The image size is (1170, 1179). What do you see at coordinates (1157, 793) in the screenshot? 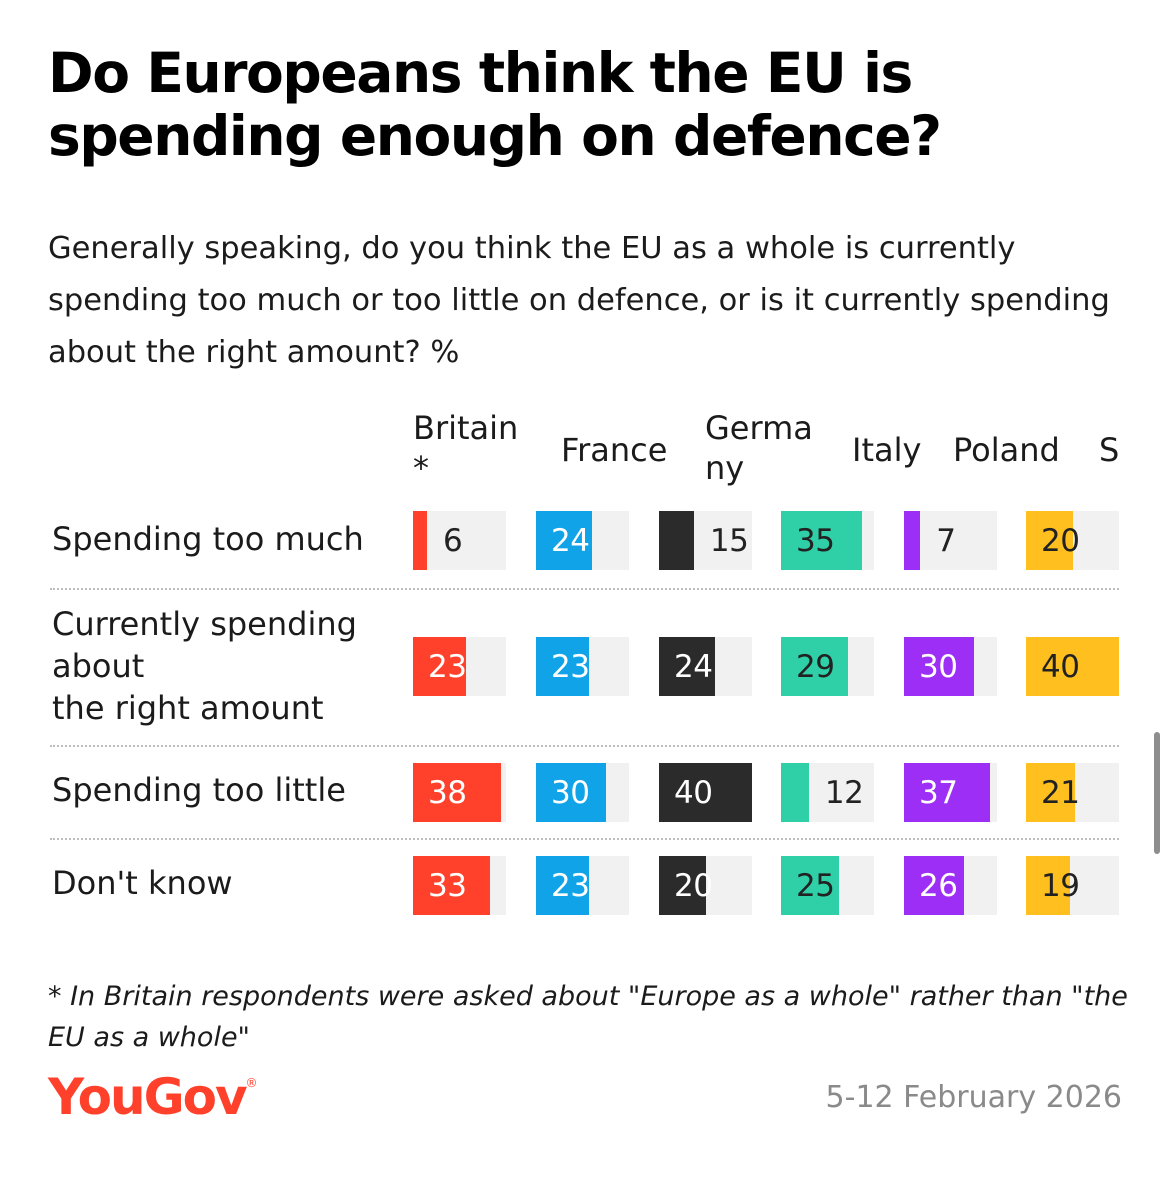
I see `vertical-scrollbar` at bounding box center [1157, 793].